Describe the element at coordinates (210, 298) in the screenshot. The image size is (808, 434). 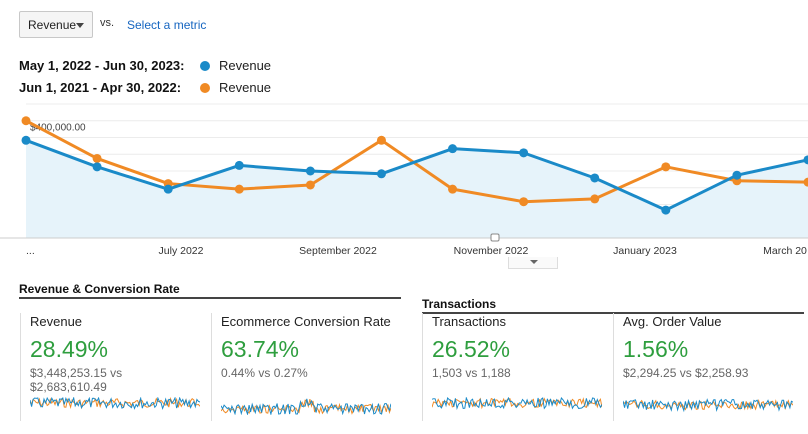
I see `section-divider` at that location.